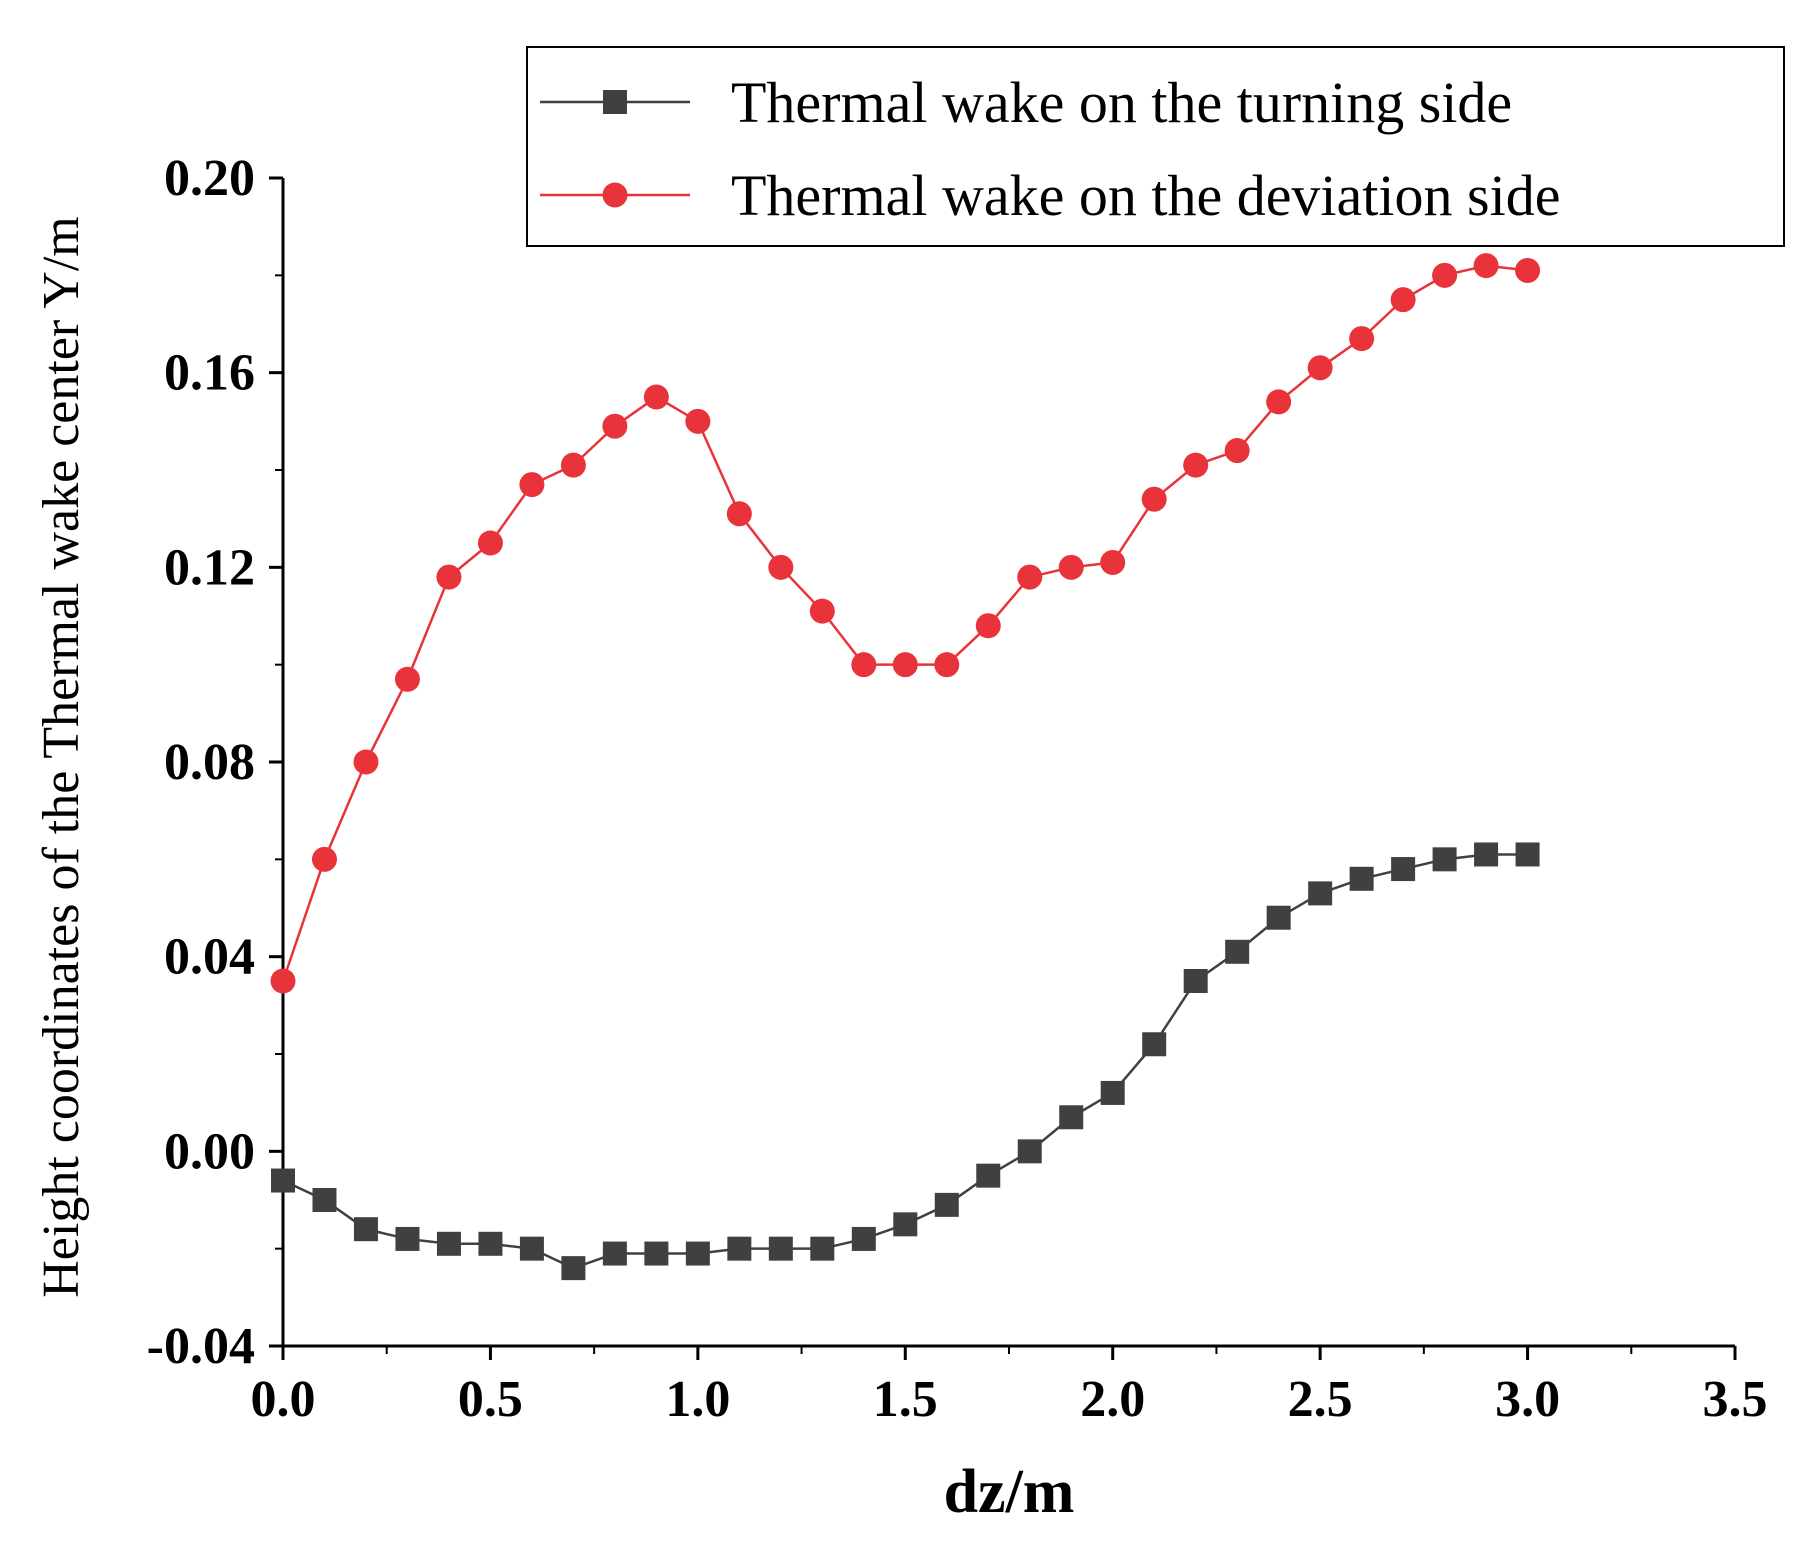 The image size is (1803, 1541). What do you see at coordinates (1527, 1399) in the screenshot?
I see `x-tick-label: 3.0` at bounding box center [1527, 1399].